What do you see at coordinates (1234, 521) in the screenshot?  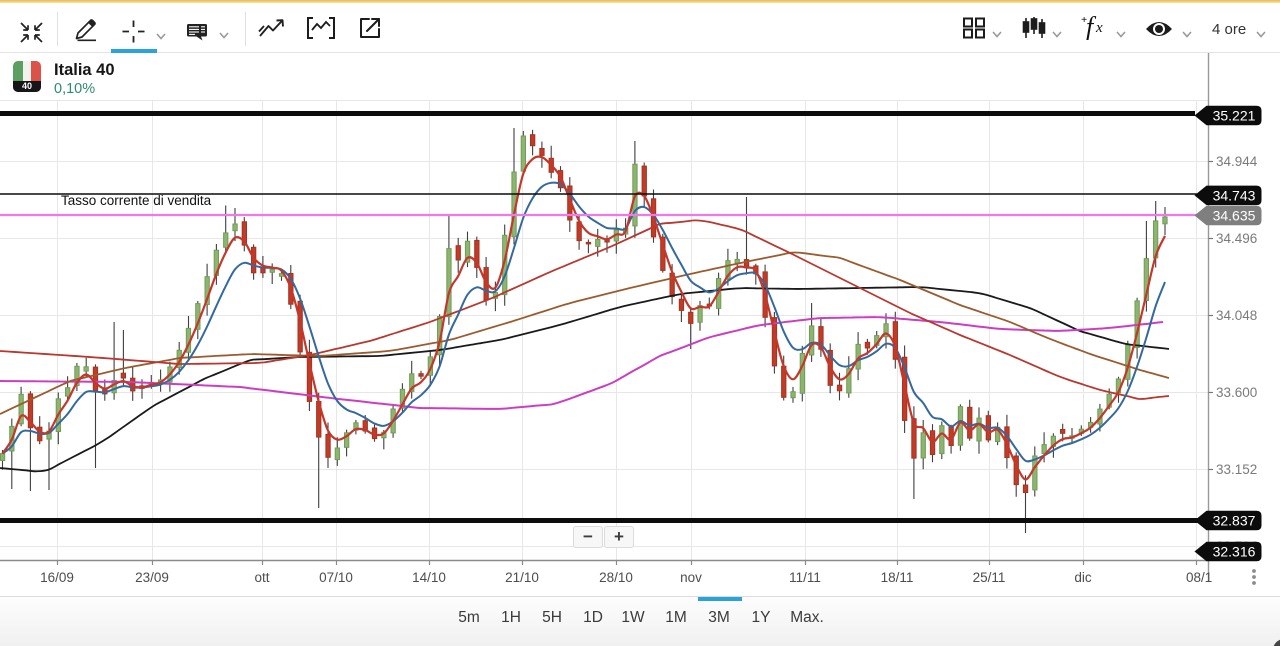 I see `svg-text: 32.837` at bounding box center [1234, 521].